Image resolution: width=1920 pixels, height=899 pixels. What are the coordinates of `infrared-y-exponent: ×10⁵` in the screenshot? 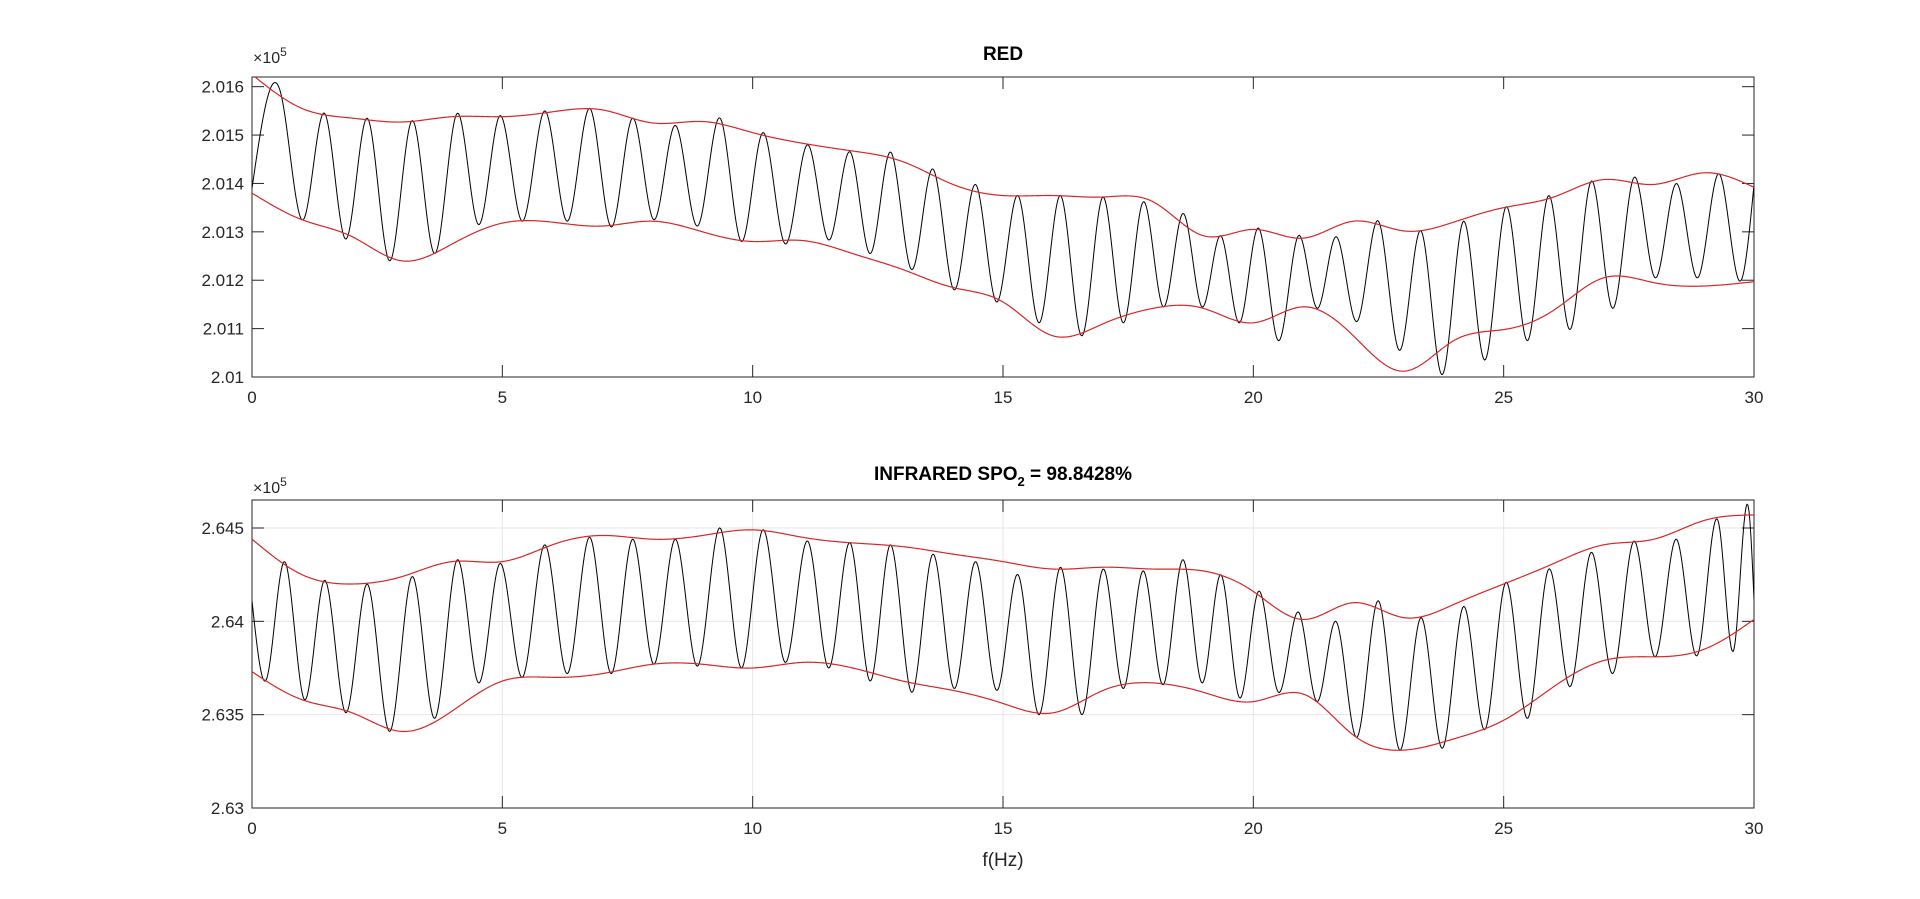 It's located at (270, 486).